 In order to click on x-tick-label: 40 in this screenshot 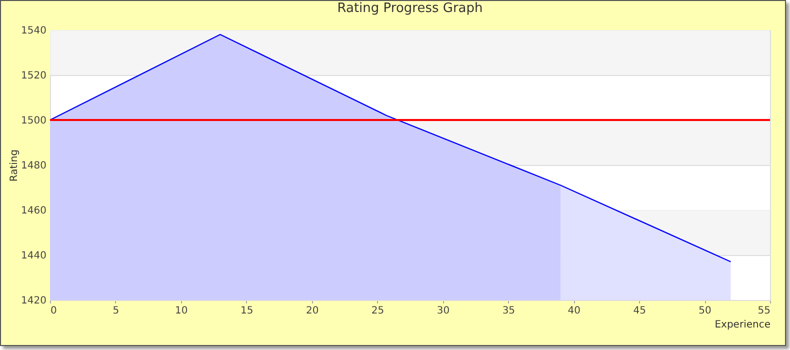, I will do `click(574, 311)`.